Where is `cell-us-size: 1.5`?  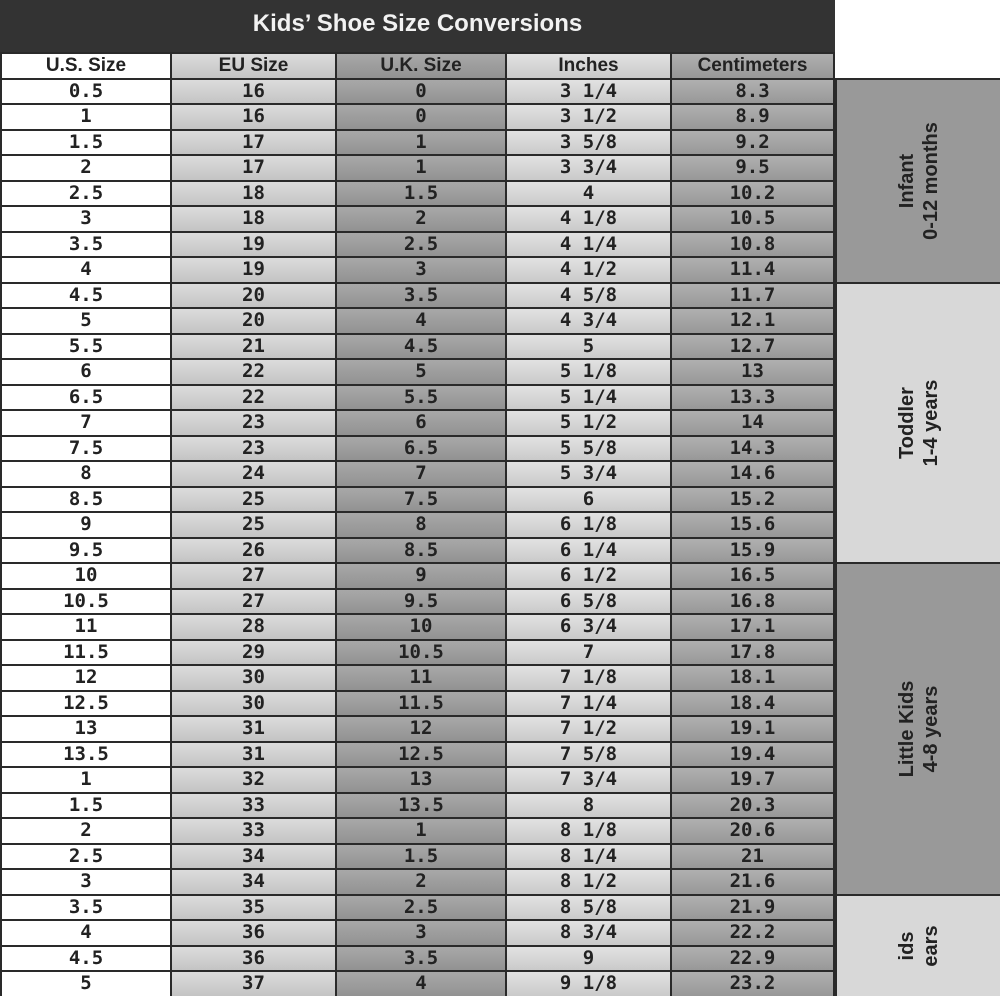
cell-us-size: 1.5 is located at coordinates (86, 805).